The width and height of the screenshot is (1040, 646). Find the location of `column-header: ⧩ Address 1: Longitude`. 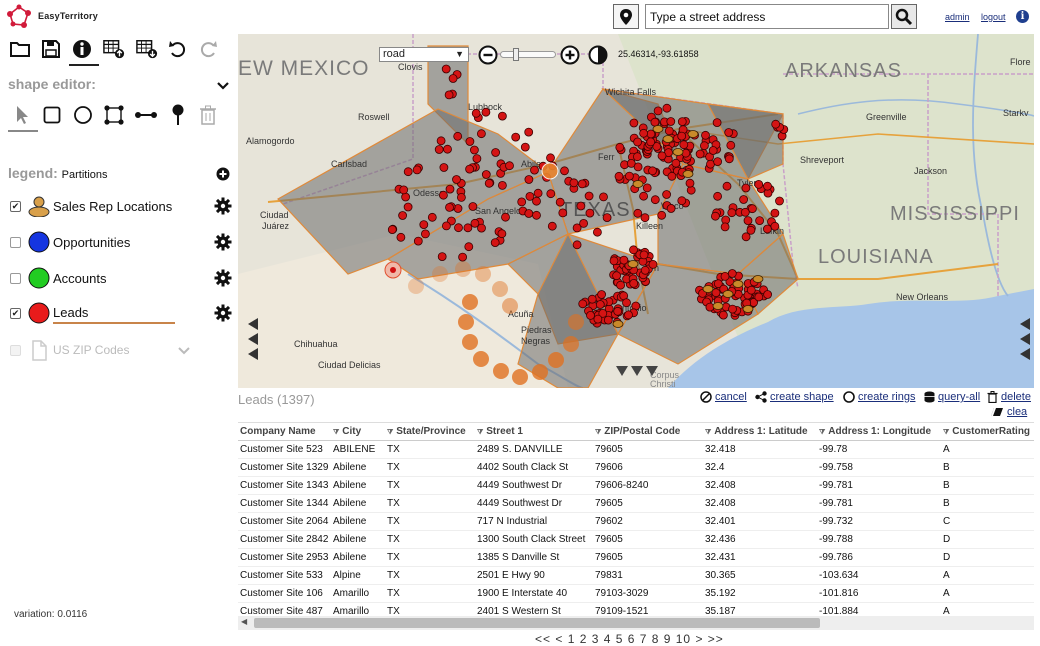

column-header: ⧩ Address 1: Longitude is located at coordinates (879, 431).